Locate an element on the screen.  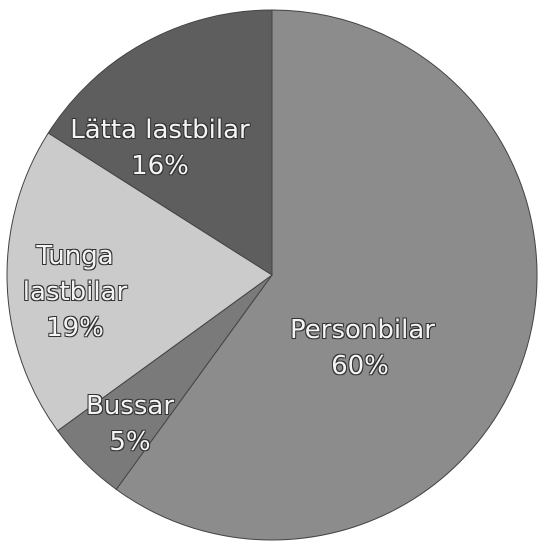
slice-label: Bussar 5% is located at coordinates (130, 424).